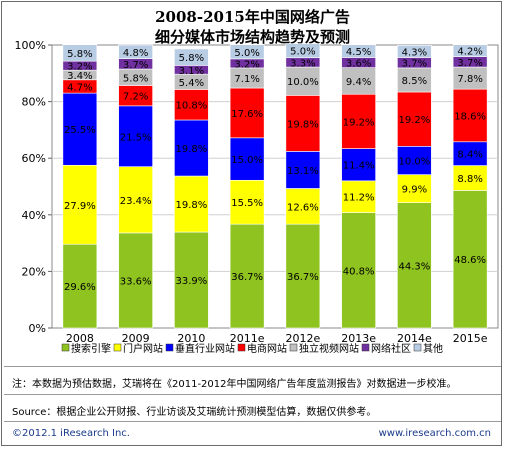  Describe the element at coordinates (303, 82) in the screenshot. I see `data-label: 10.0%` at that location.